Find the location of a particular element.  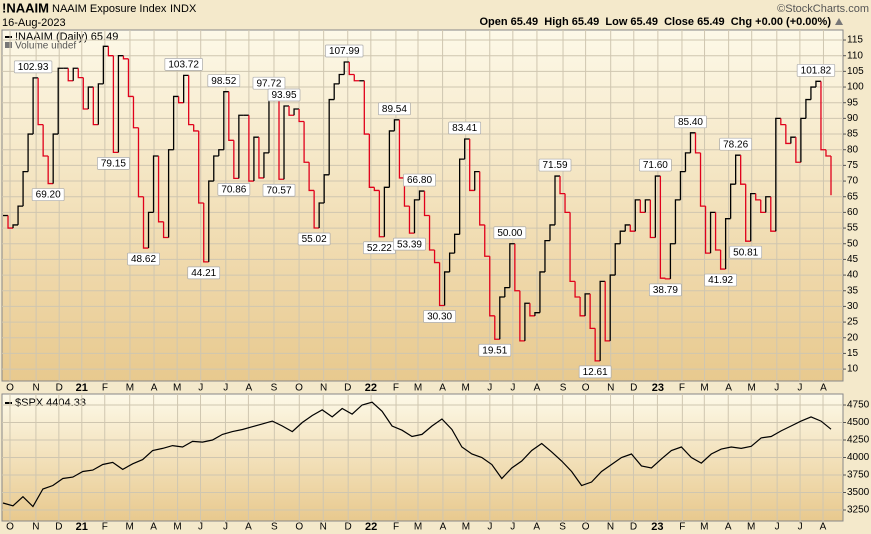

value-label: 50.00 is located at coordinates (509, 233).